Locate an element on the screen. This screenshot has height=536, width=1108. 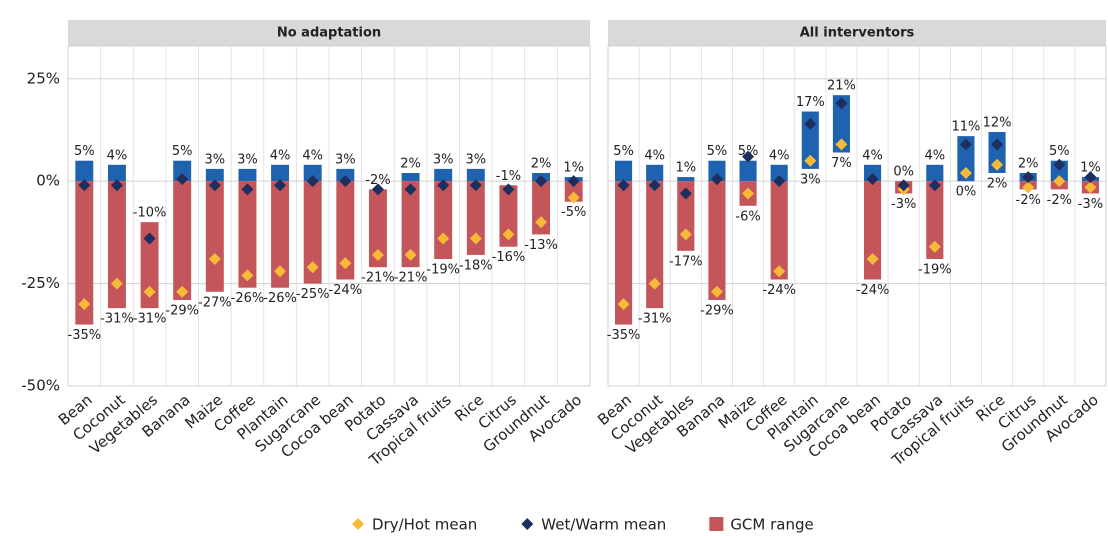
low-label: -26% is located at coordinates (248, 298).